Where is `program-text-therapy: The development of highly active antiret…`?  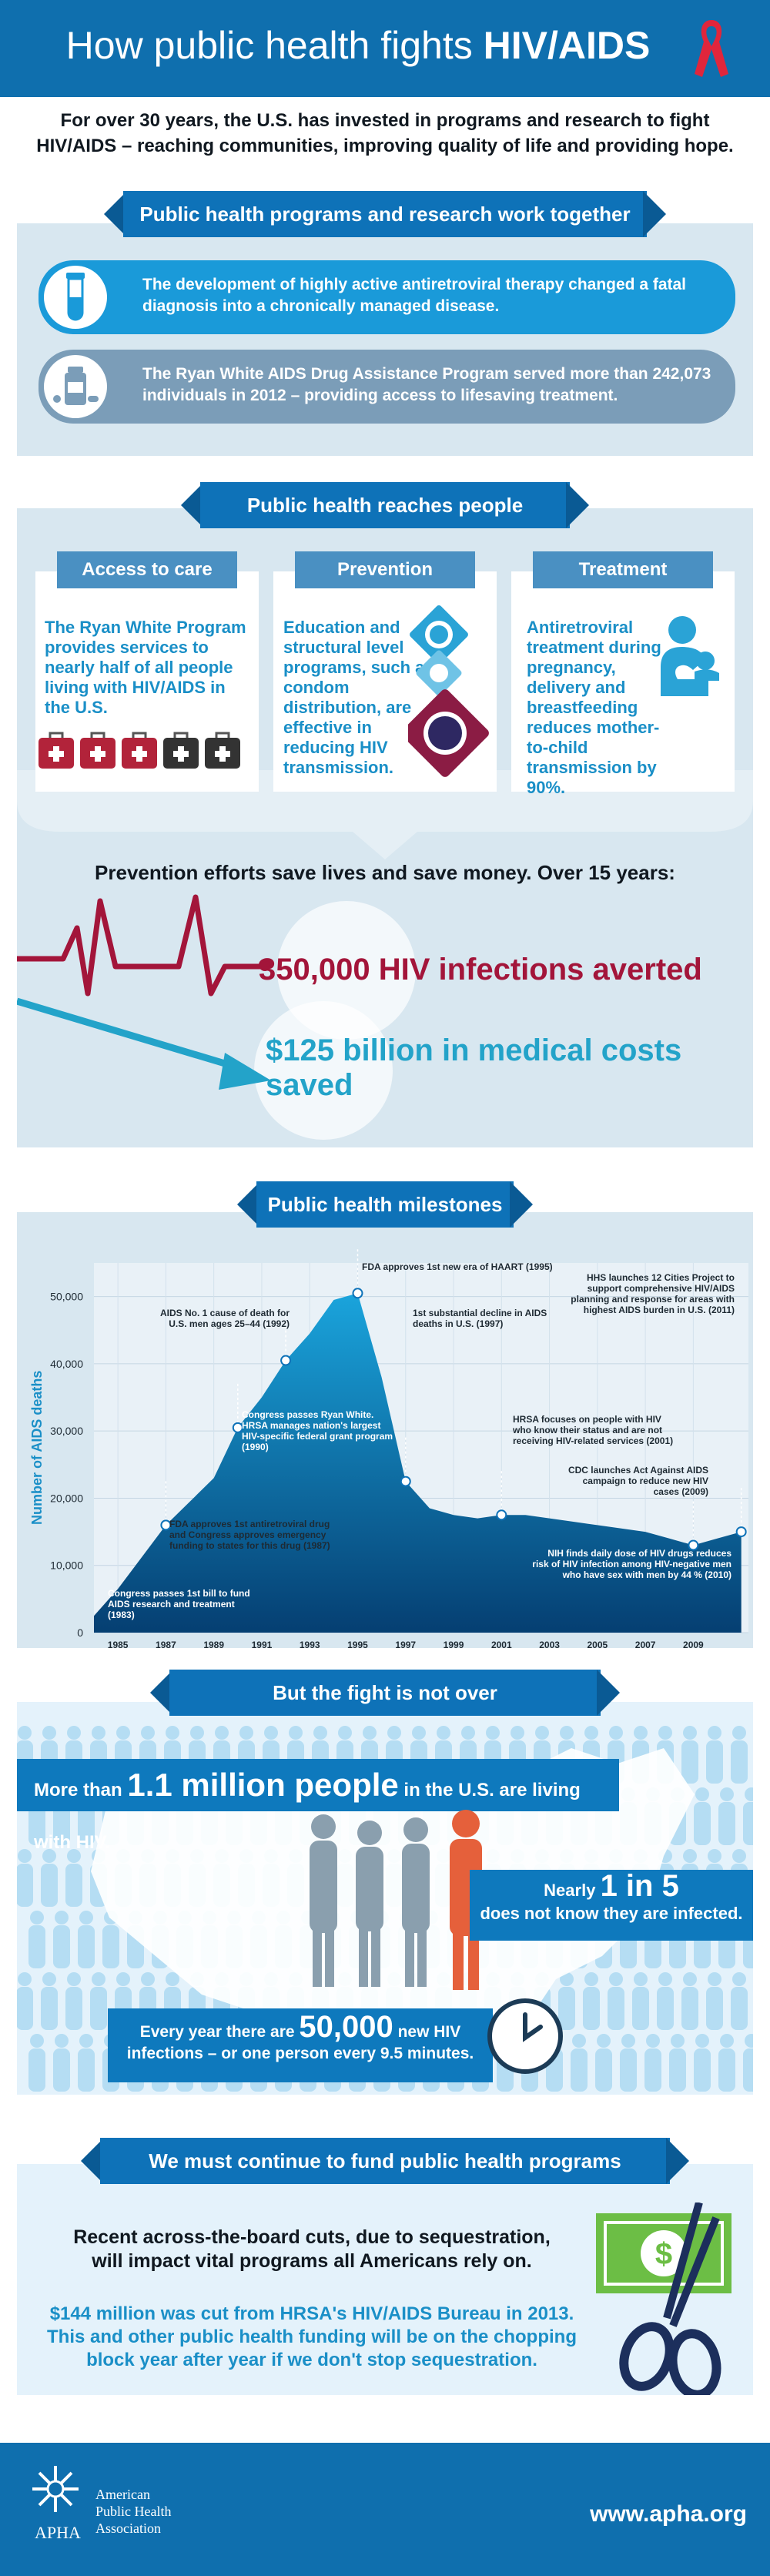 program-text-therapy: The development of highly active antiret… is located at coordinates (414, 295).